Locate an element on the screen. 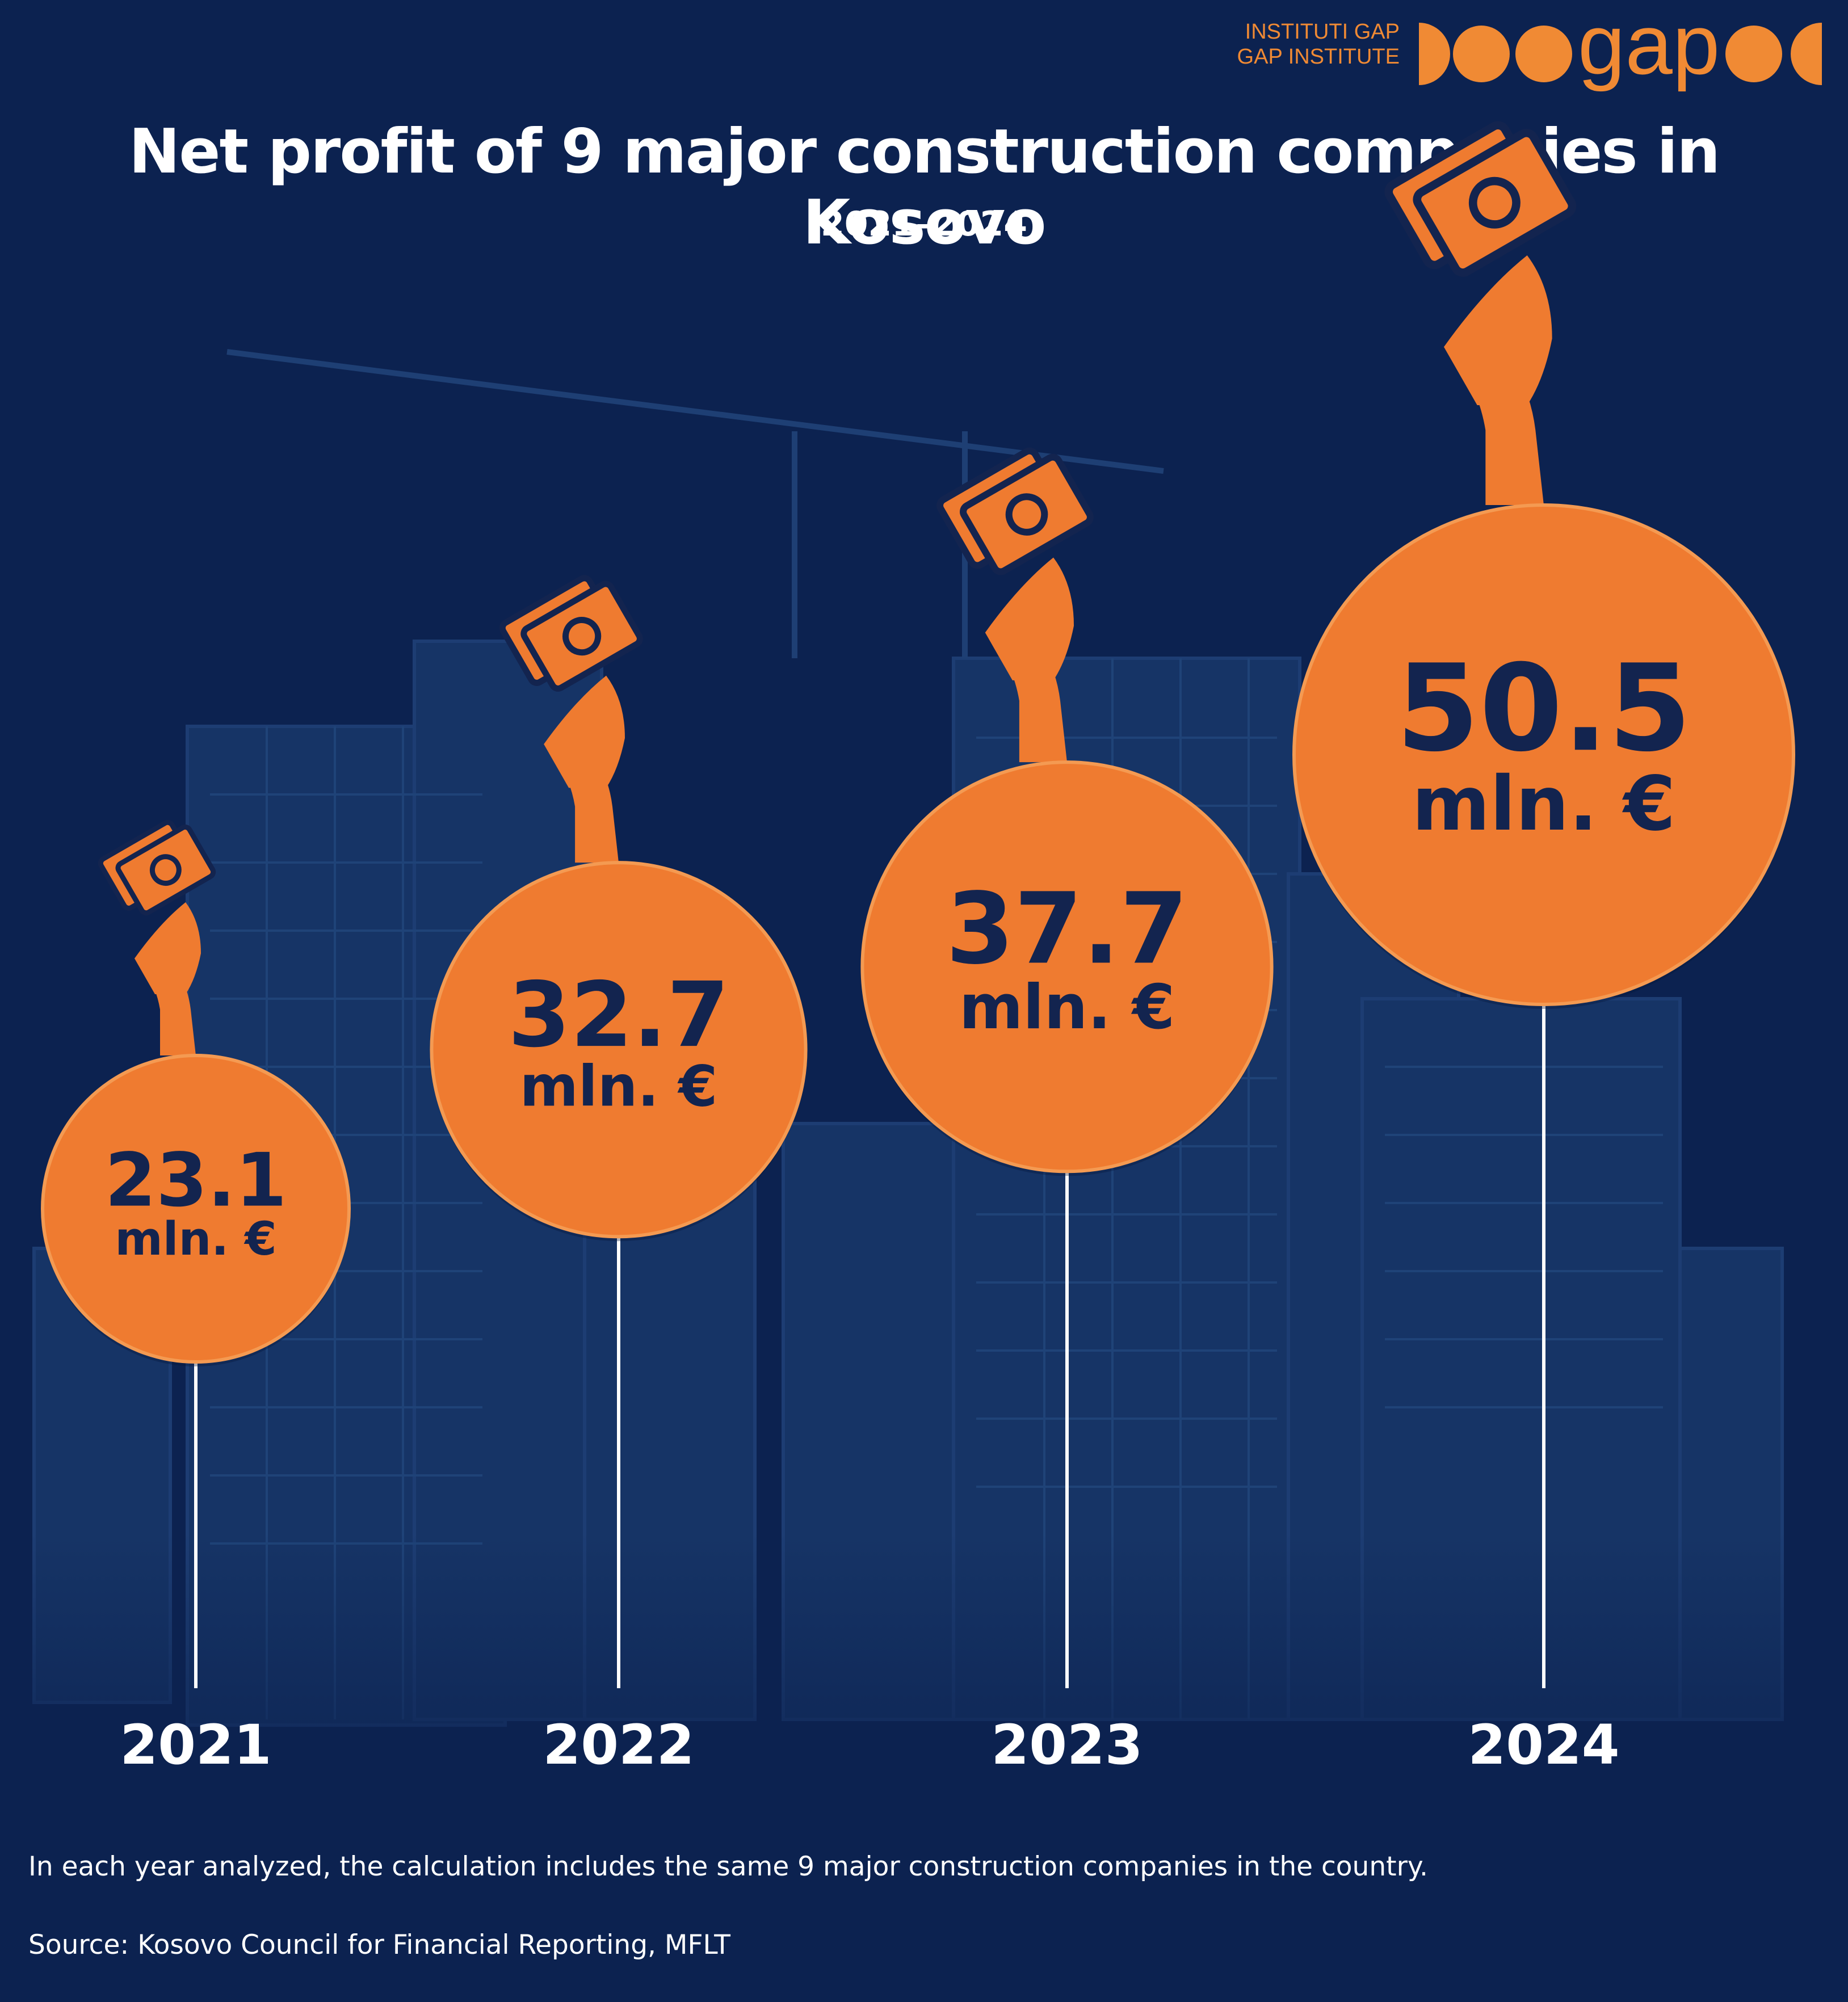  value-label-2023: 37.7 is located at coordinates (1067, 929).